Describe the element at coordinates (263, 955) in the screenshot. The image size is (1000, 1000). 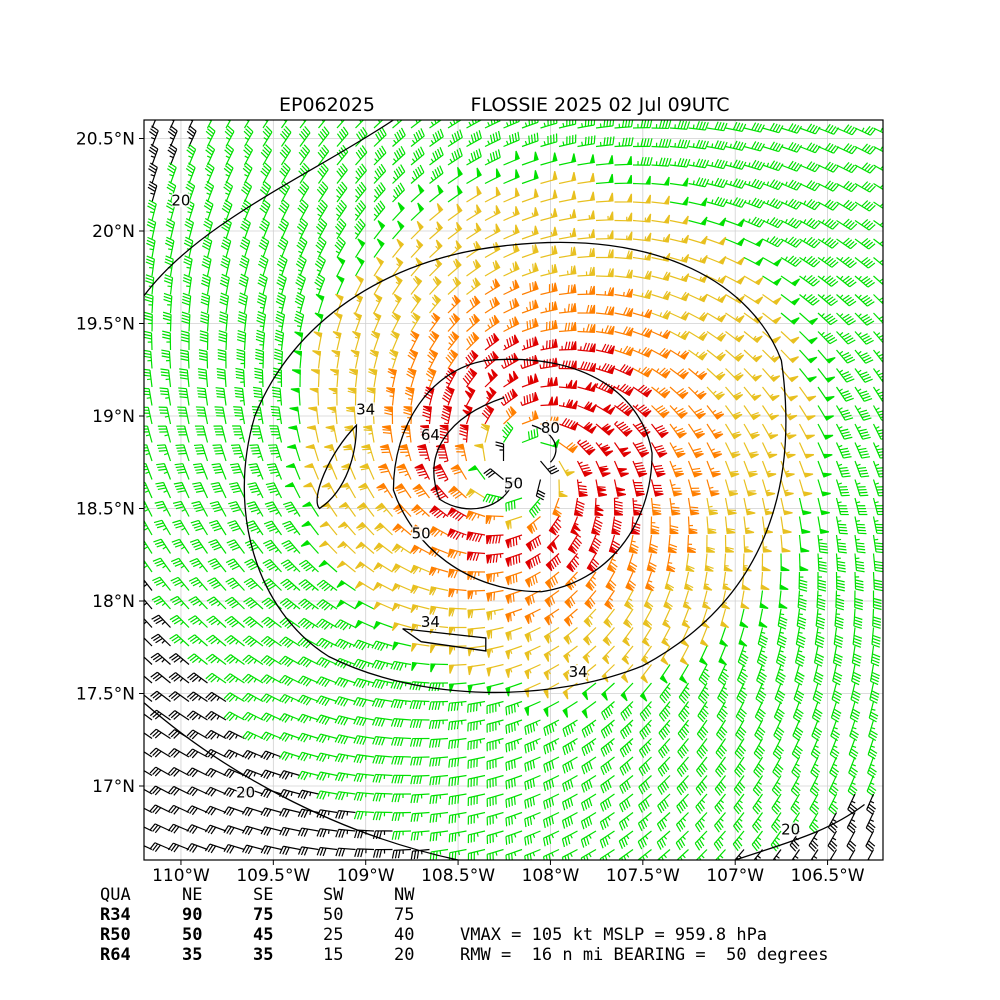
I see `cell-se: 35` at that location.